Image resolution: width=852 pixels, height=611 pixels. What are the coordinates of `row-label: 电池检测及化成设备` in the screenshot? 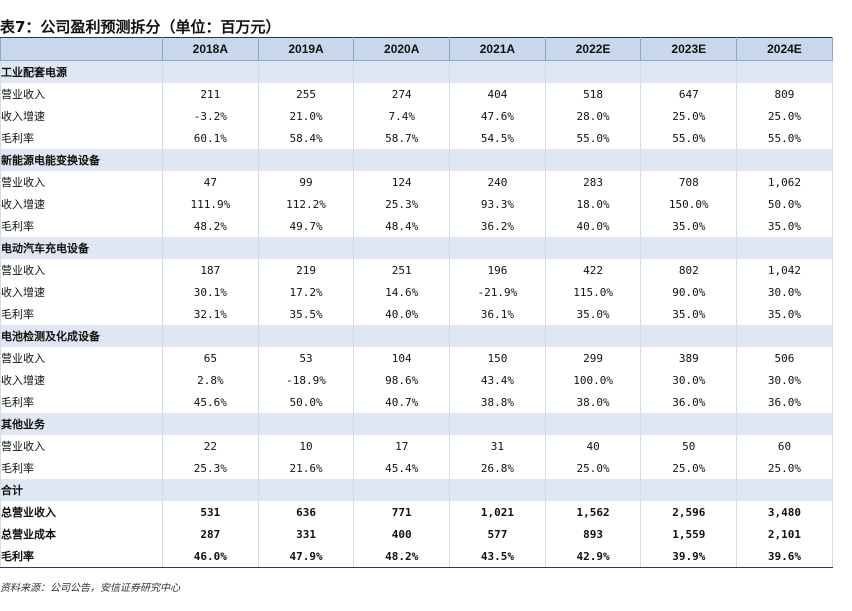 It's located at (81, 336).